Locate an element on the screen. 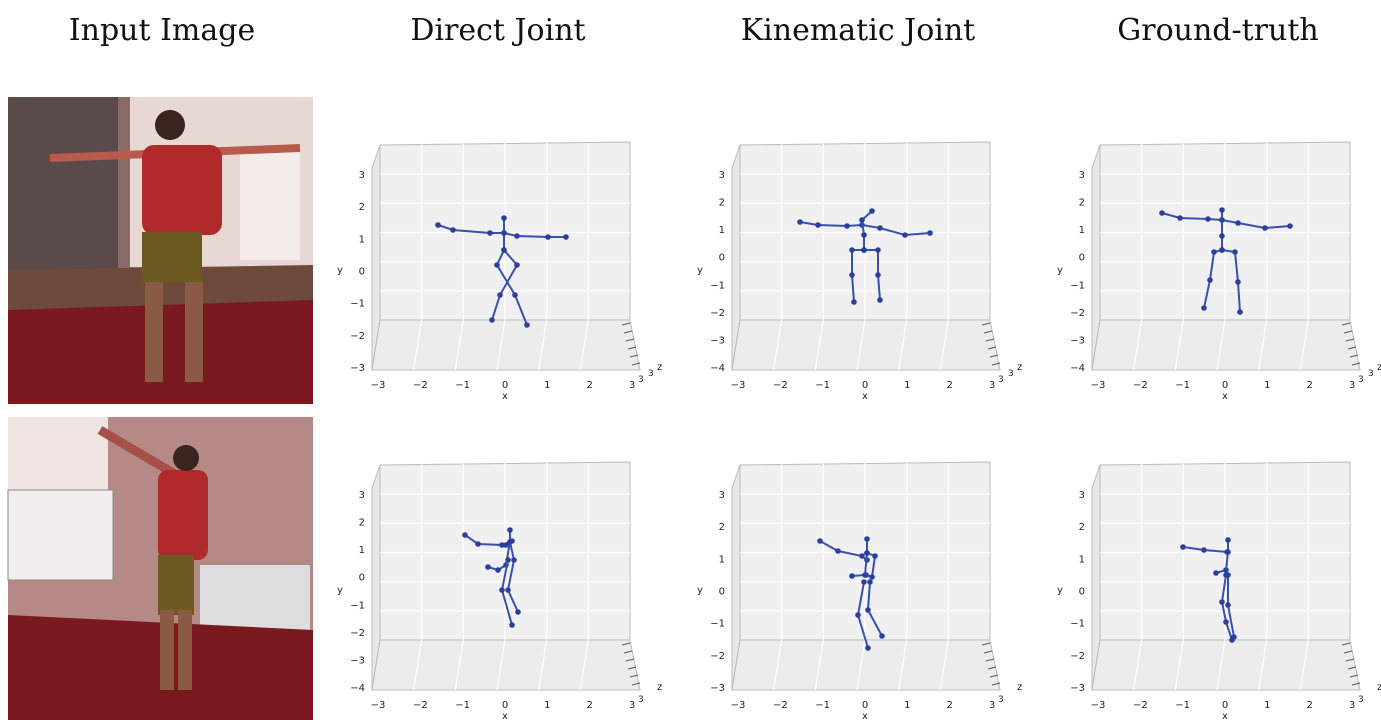 This screenshot has width=1381, height=720. y-tick-label: 3 is located at coordinates (1082, 495).